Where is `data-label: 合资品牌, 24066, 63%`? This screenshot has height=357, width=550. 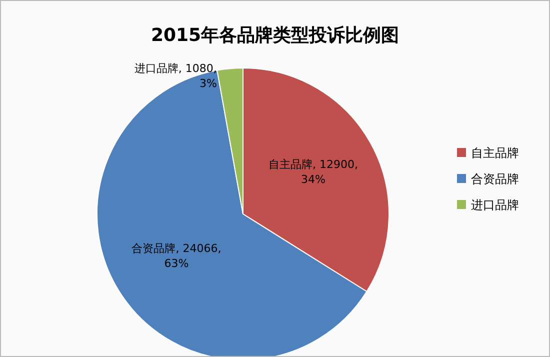 data-label: 合资品牌, 24066, 63% is located at coordinates (177, 256).